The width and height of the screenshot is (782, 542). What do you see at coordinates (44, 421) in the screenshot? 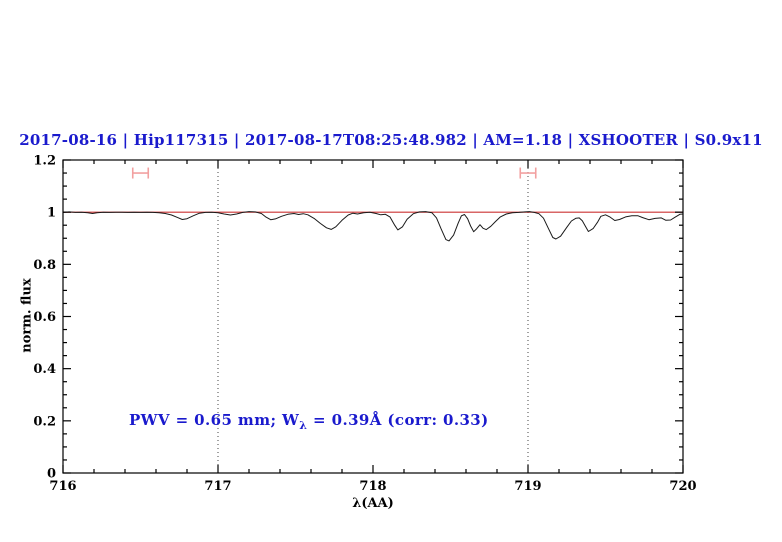
I see `y-tick-label: 0.2` at bounding box center [44, 421].